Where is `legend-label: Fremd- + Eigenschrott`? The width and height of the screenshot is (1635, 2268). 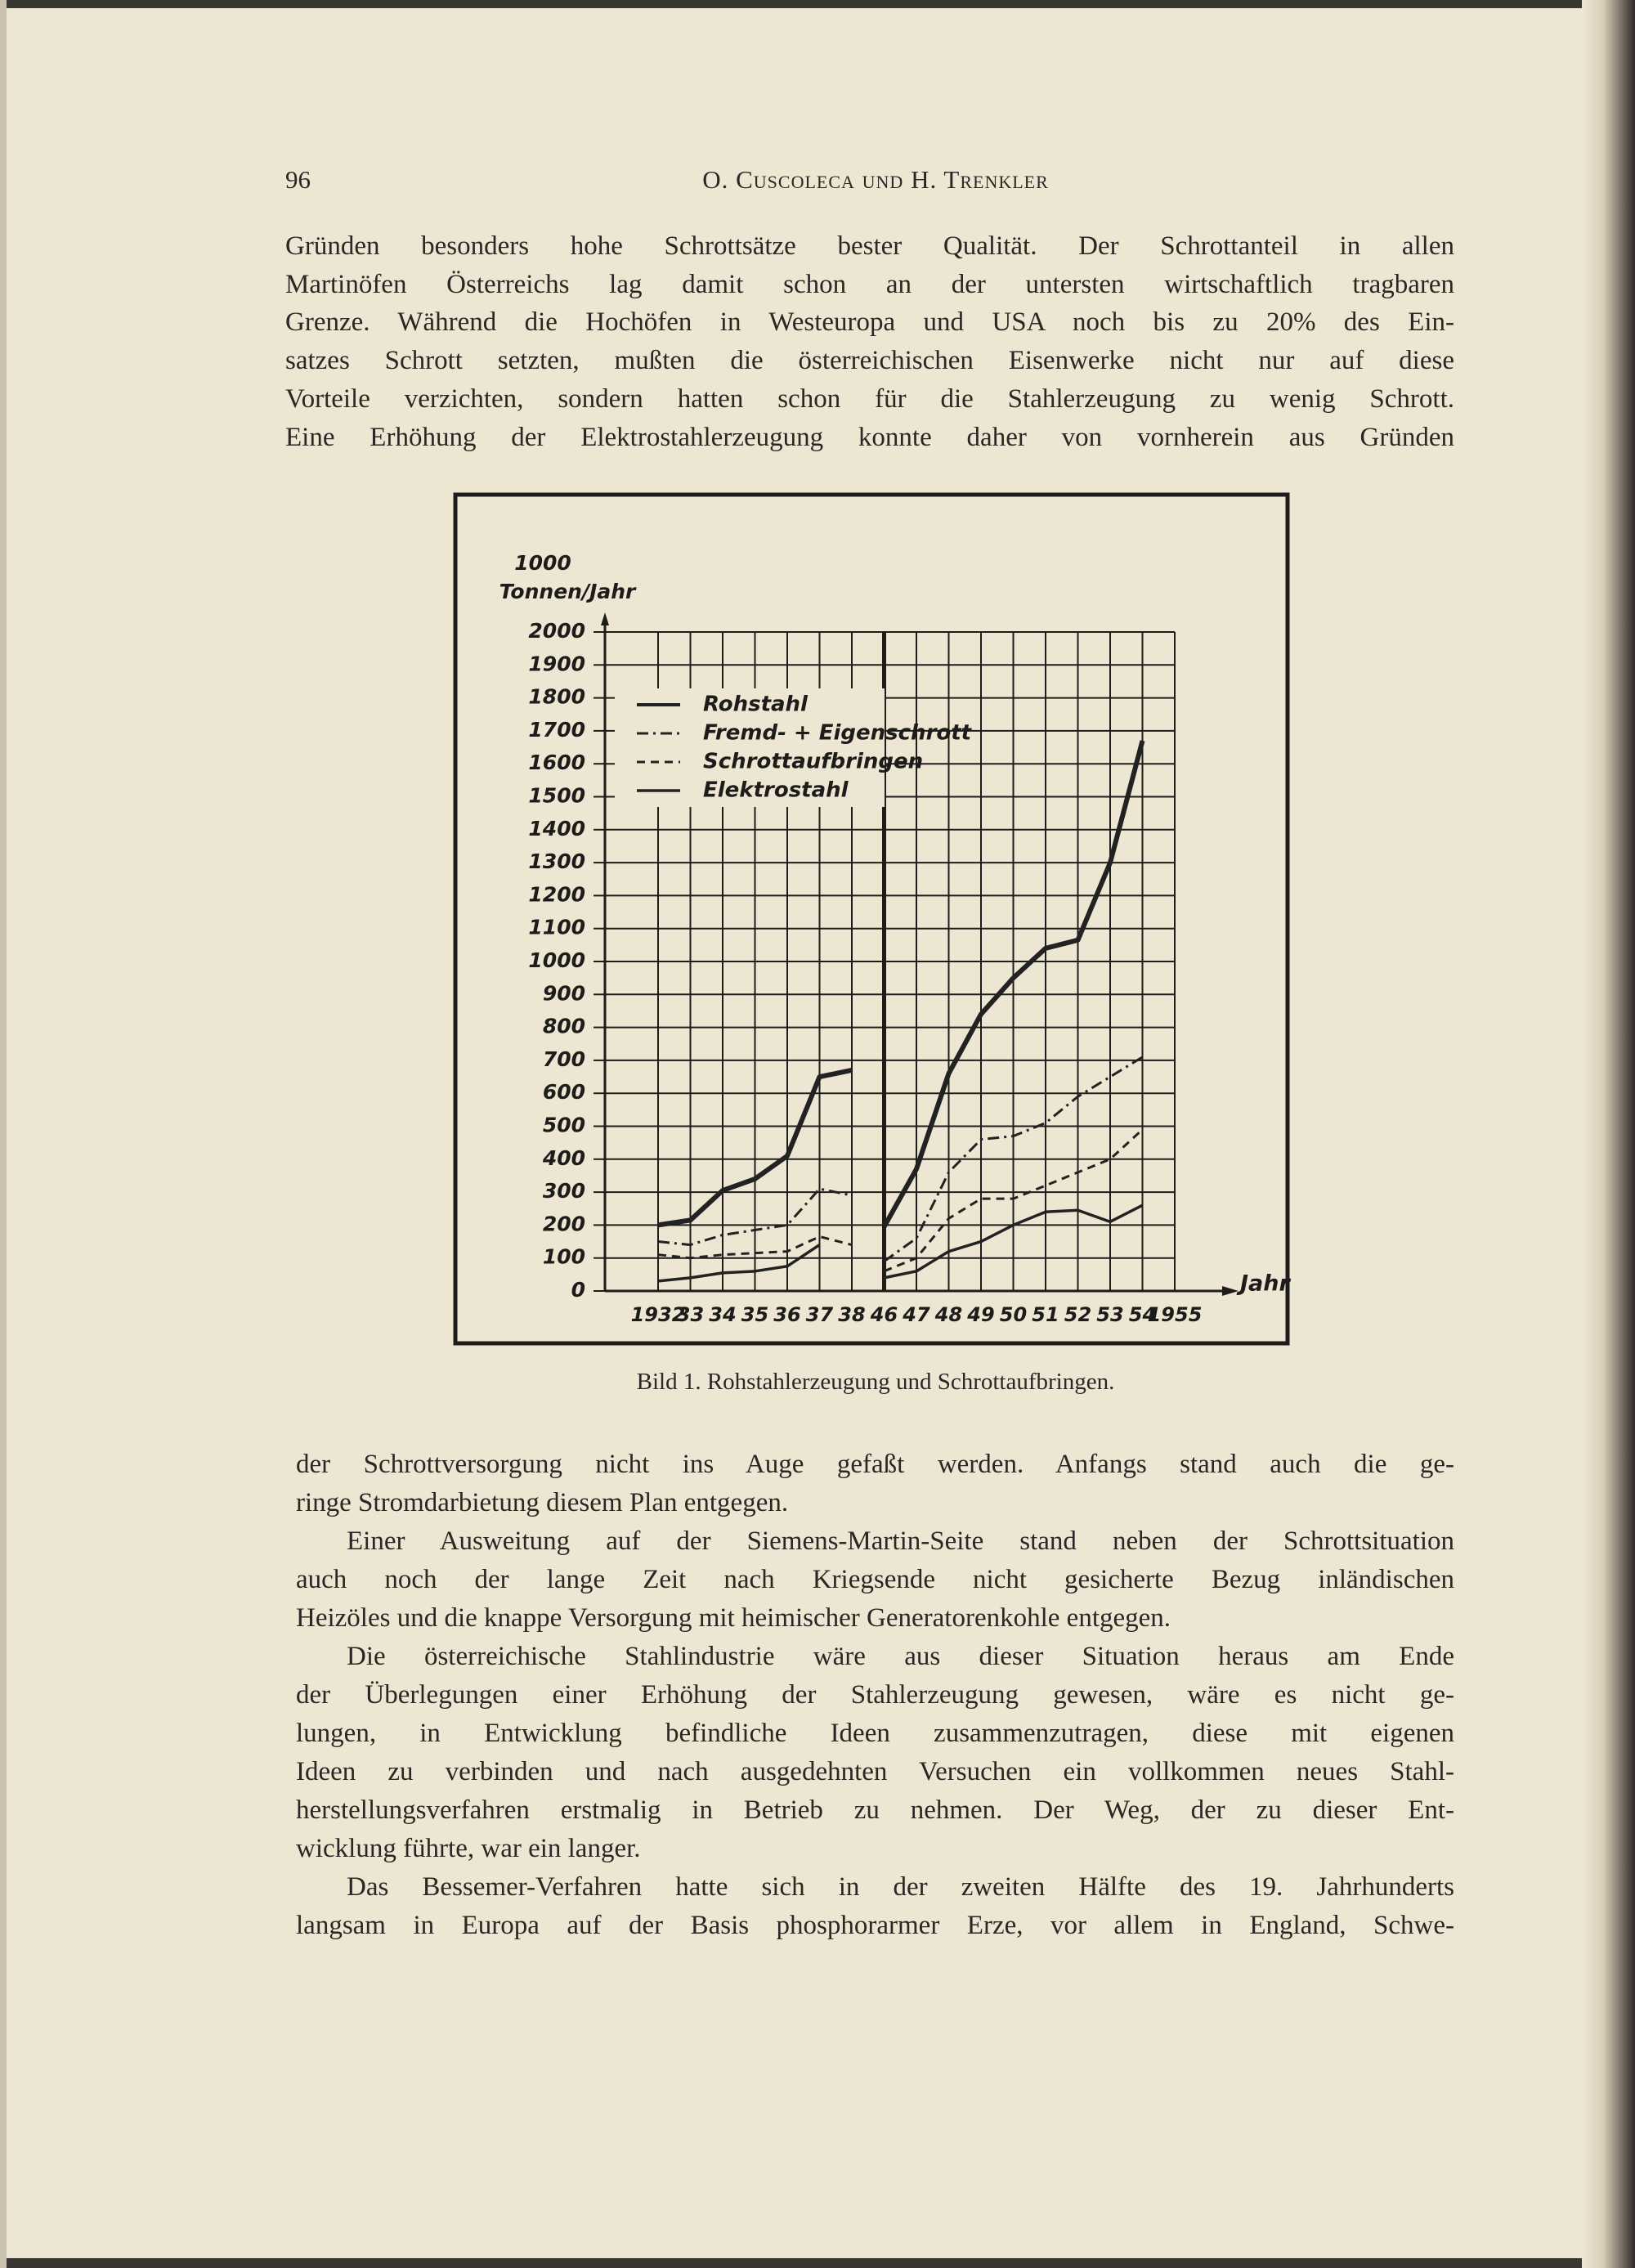 legend-label: Fremd- + Eigenschrott is located at coordinates (838, 733).